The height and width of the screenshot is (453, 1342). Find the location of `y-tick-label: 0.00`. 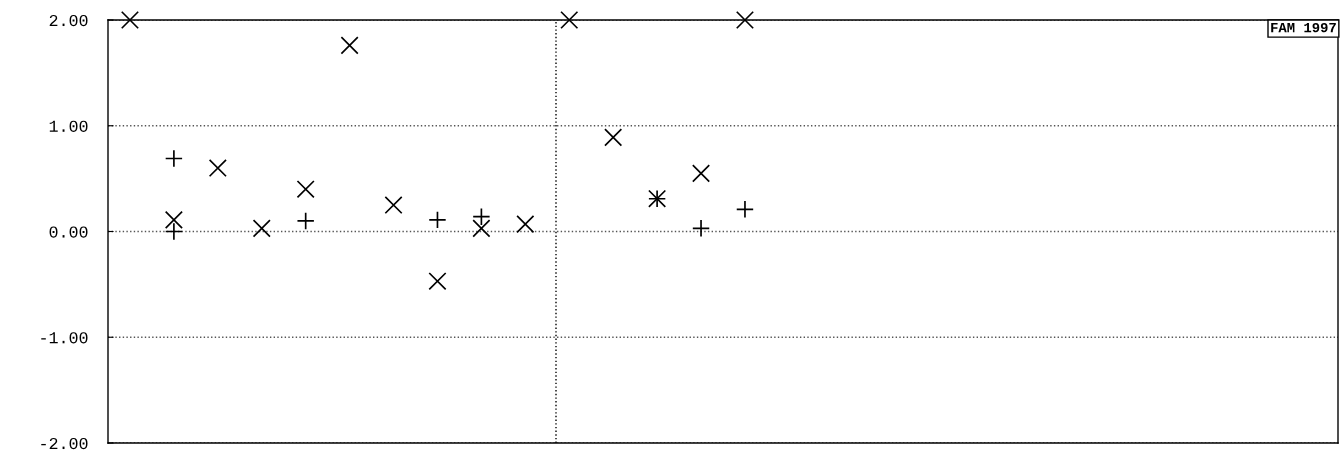

y-tick-label: 0.00 is located at coordinates (68, 232).